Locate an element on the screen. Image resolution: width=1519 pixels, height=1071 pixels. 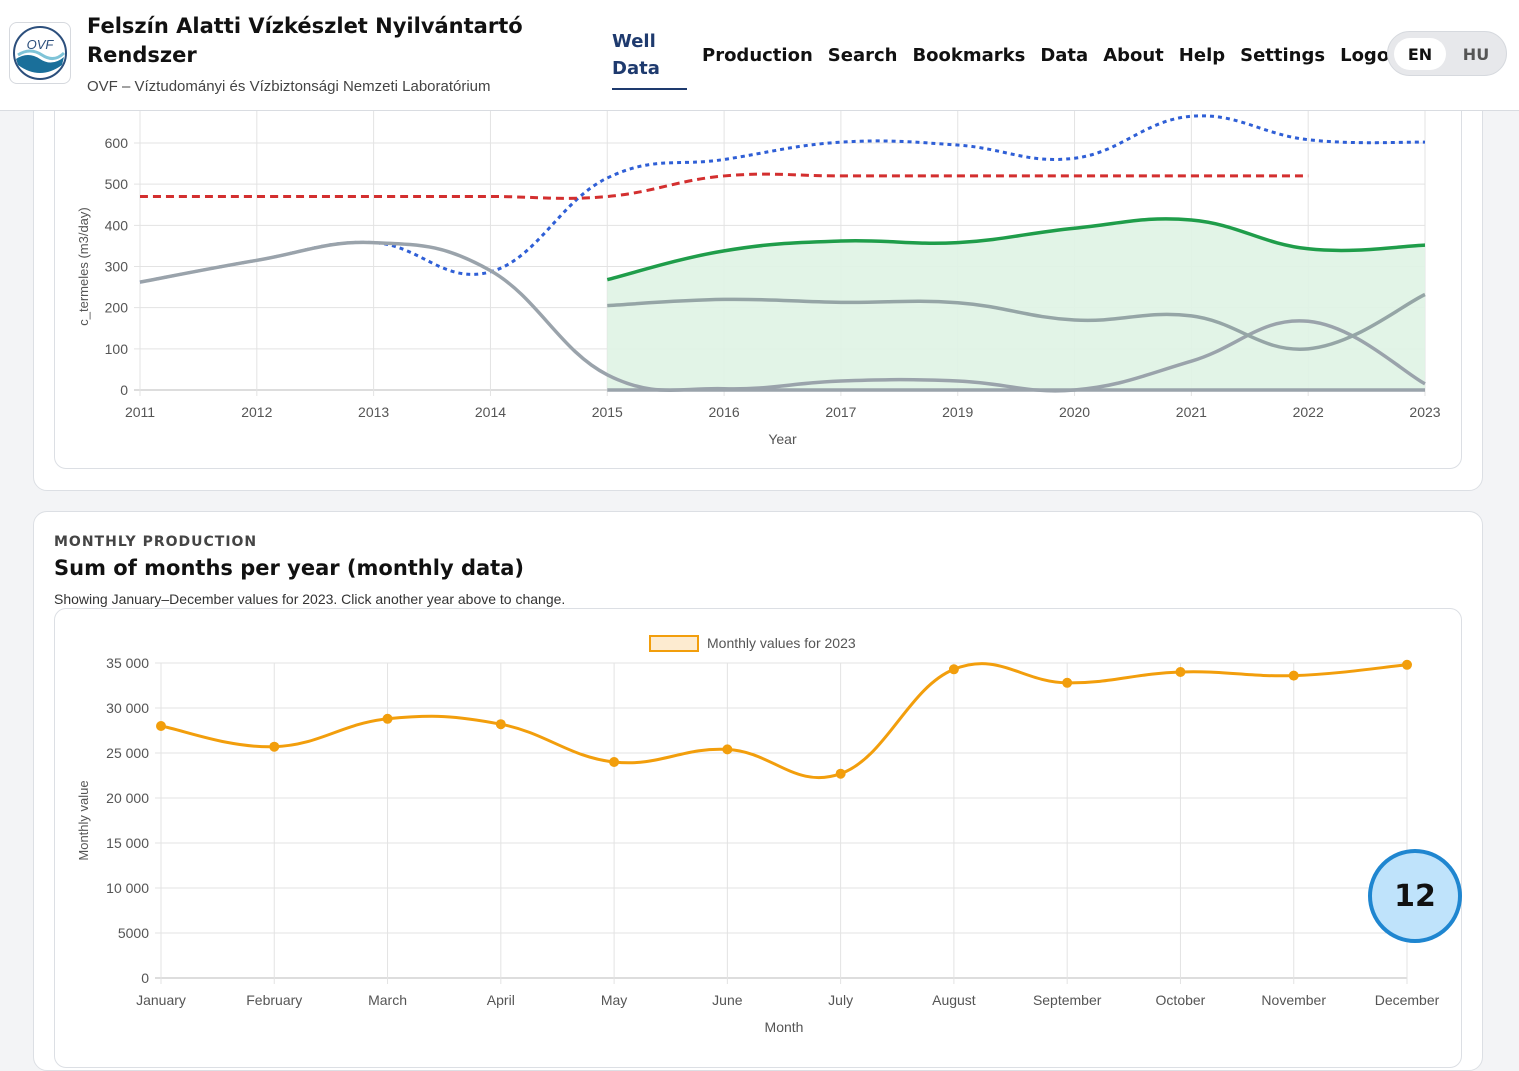
legend-label: Monthly values for 2023 is located at coordinates (781, 643).